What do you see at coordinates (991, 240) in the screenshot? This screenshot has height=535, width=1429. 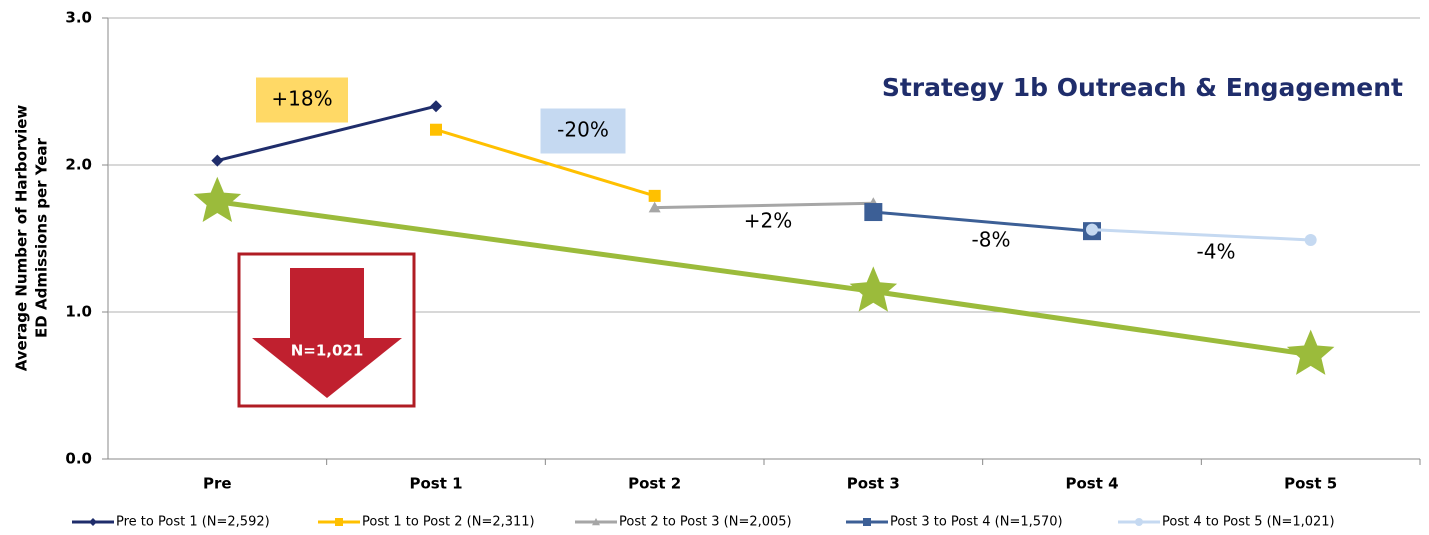 I see `annotation: -8%` at bounding box center [991, 240].